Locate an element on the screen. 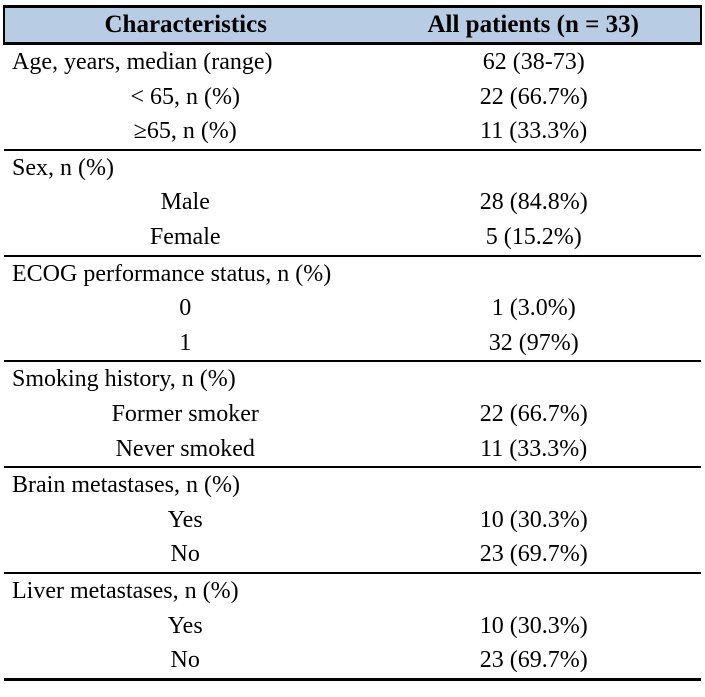 This screenshot has height=697, width=705. row-label: Sex, n (%) is located at coordinates (185, 167).